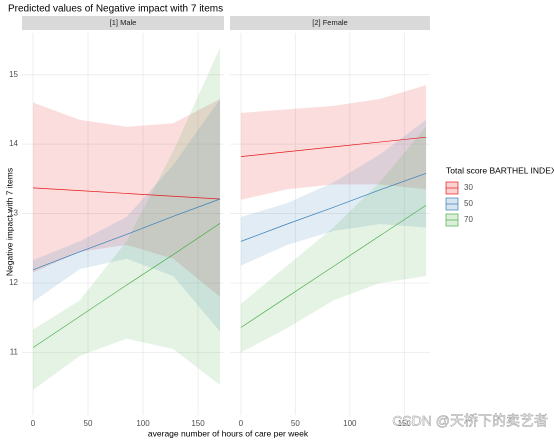  Describe the element at coordinates (14, 352) in the screenshot. I see `y-tick-label: 11` at that location.